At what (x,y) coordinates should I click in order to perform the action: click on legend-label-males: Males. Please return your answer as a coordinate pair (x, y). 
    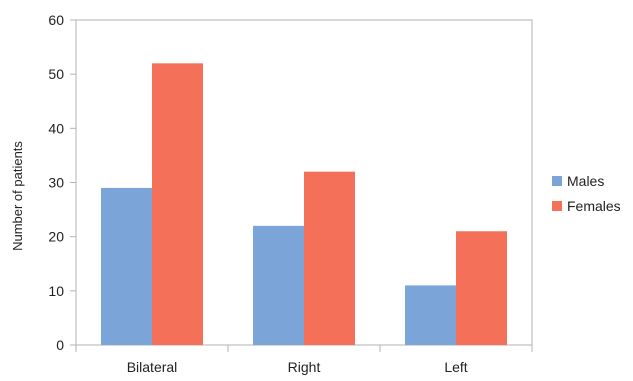
    Looking at the image, I should click on (585, 181).